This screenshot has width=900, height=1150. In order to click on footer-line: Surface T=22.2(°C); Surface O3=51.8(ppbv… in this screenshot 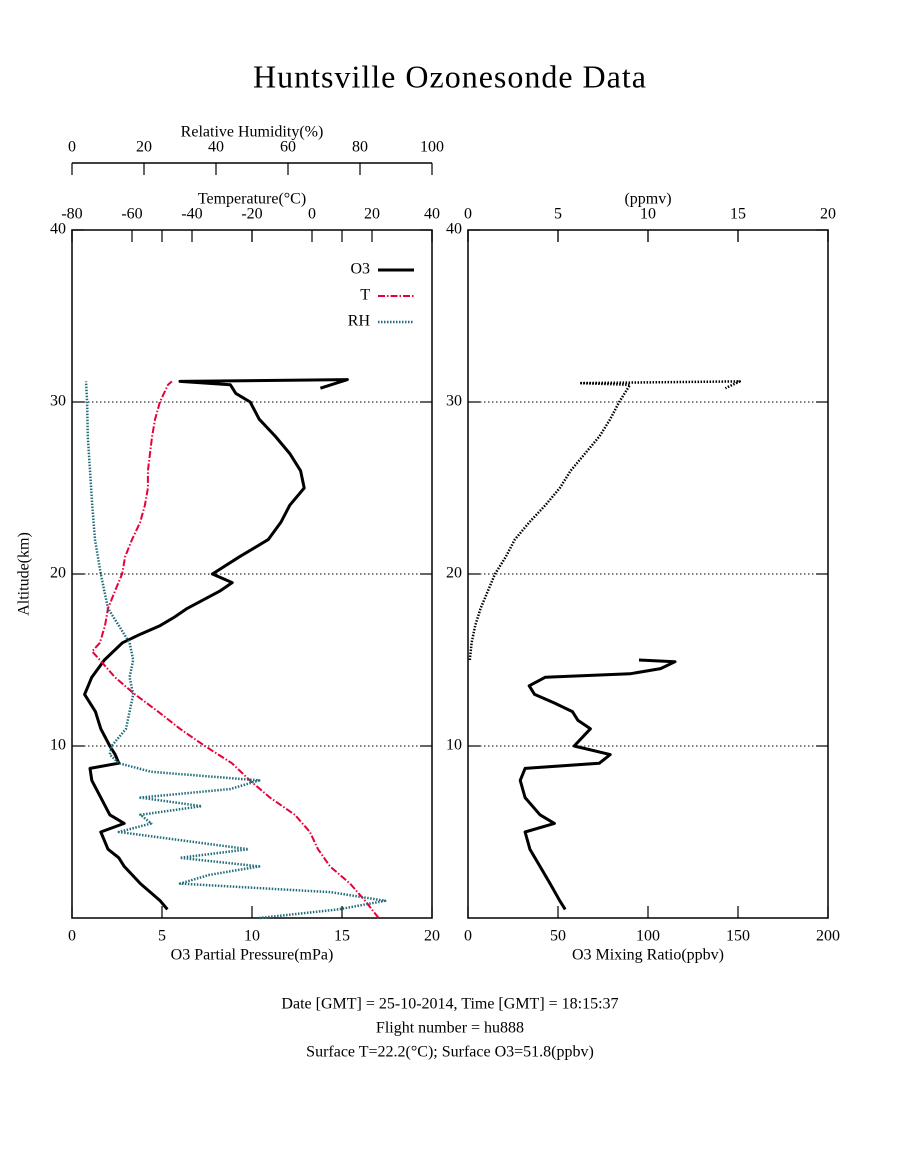, I will do `click(450, 1052)`.